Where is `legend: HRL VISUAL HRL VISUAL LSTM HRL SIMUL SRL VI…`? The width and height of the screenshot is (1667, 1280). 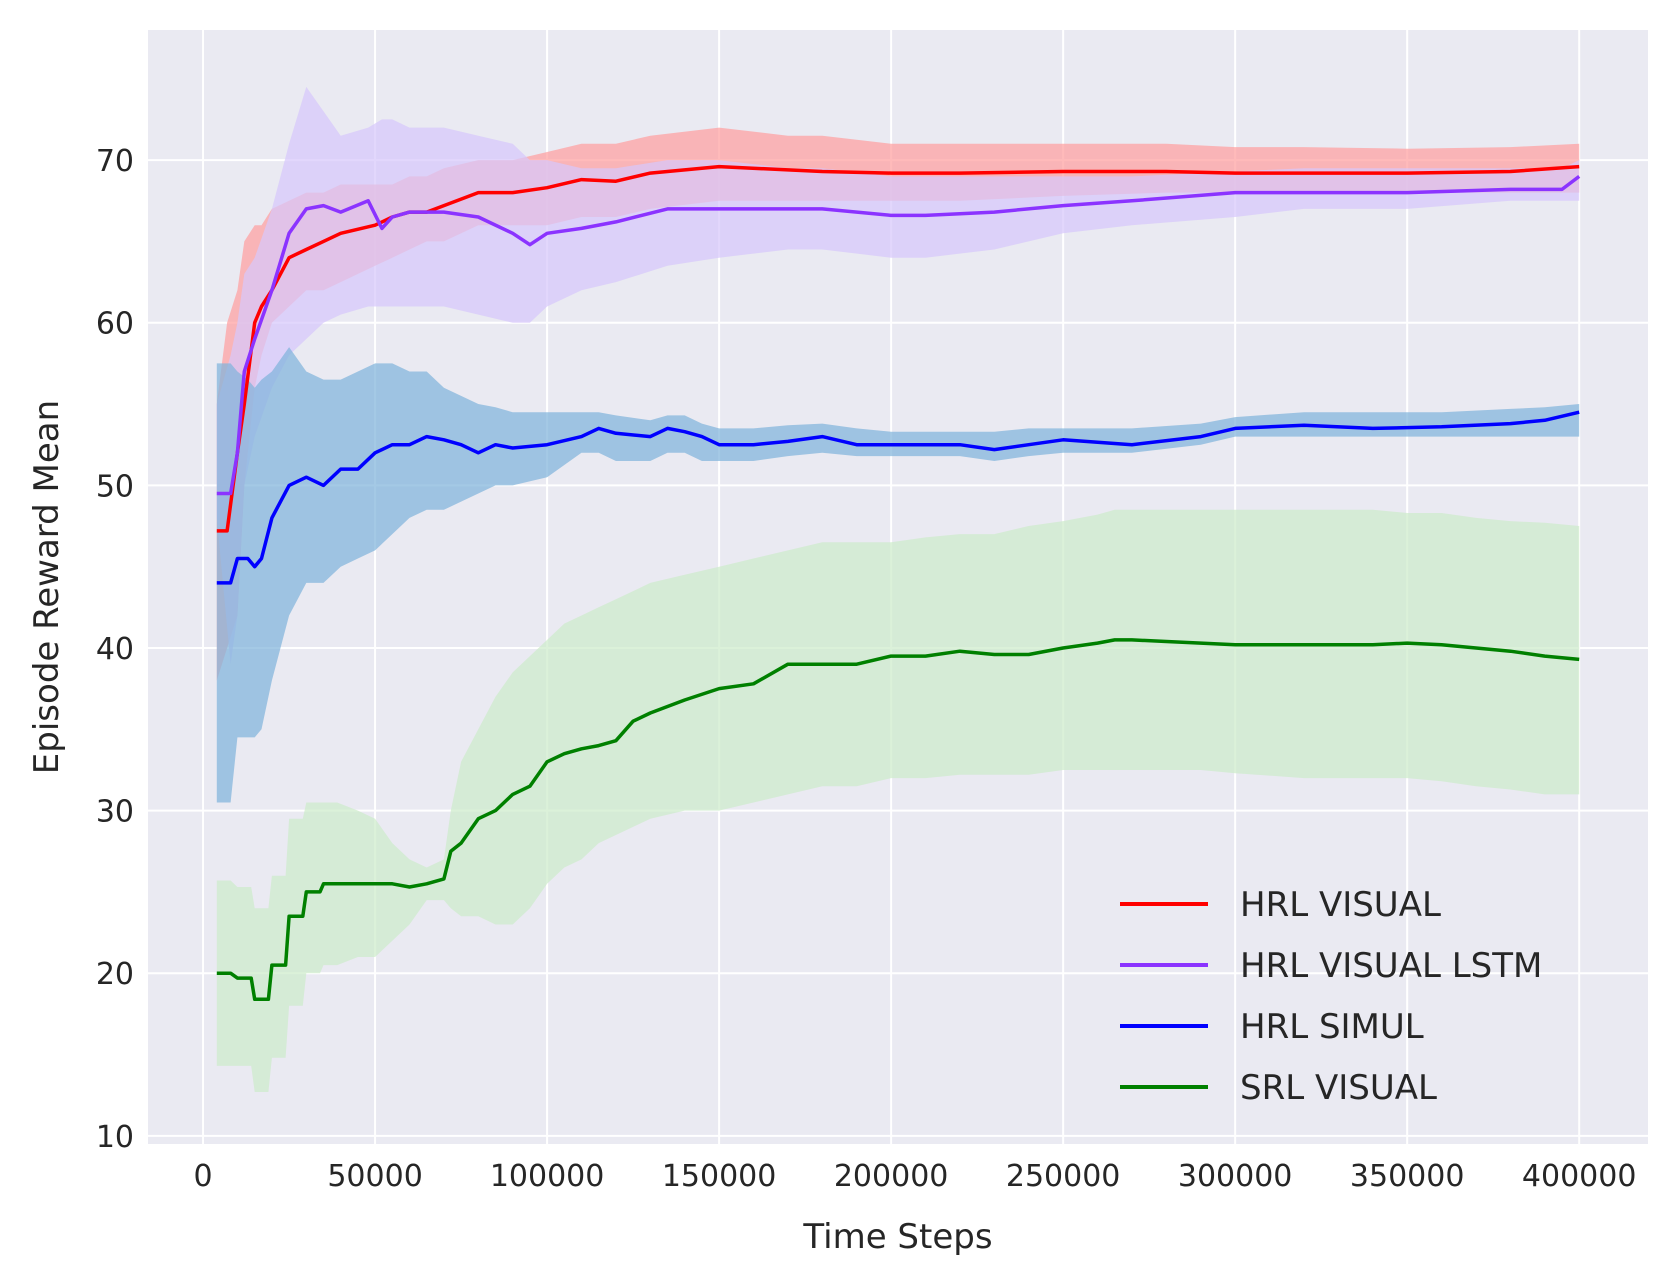 legend: HRL VISUAL HRL VISUAL LSTM HRL SIMUL SRL VI… is located at coordinates (1331, 996).